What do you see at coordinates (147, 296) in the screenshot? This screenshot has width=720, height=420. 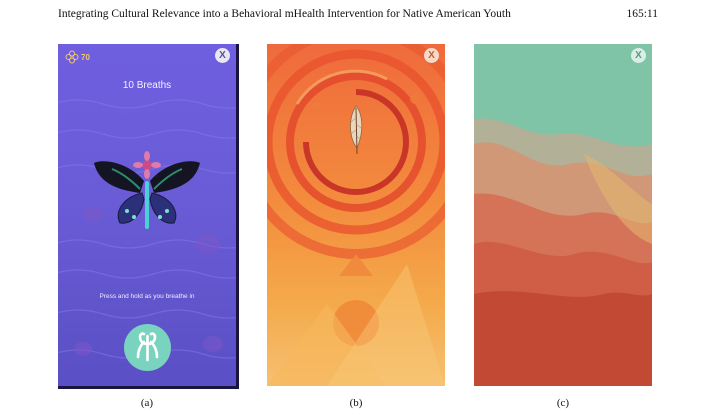 I see `breathing-instruction: Press and hold as you breathe in` at bounding box center [147, 296].